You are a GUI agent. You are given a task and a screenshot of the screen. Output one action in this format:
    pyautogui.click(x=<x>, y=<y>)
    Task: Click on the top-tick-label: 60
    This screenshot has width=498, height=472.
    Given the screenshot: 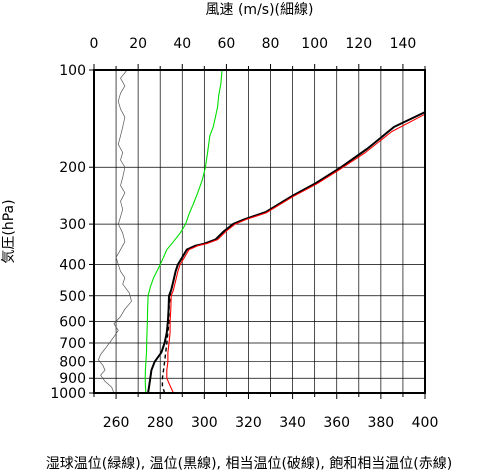 What is the action you would take?
    pyautogui.click(x=226, y=44)
    